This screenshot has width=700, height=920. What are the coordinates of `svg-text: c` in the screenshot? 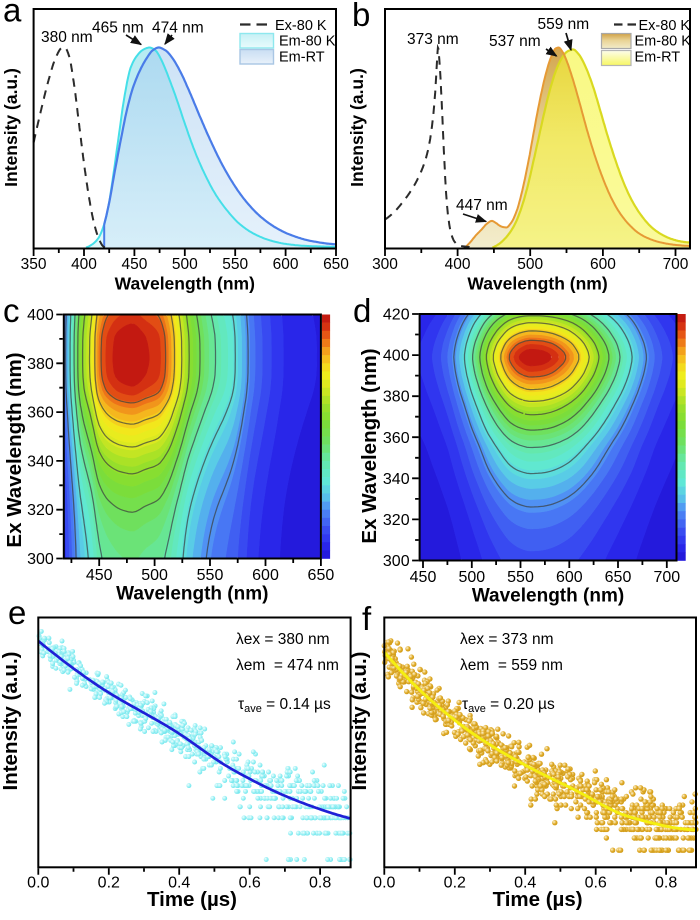 It's located at (11, 310).